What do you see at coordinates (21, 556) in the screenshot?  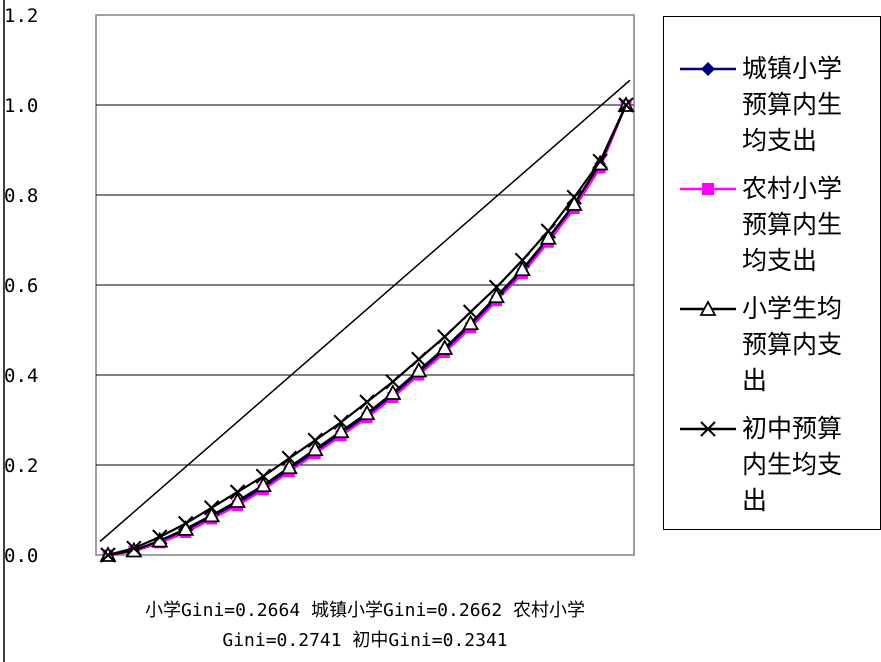 I see `y-tick-label: 0.0` at bounding box center [21, 556].